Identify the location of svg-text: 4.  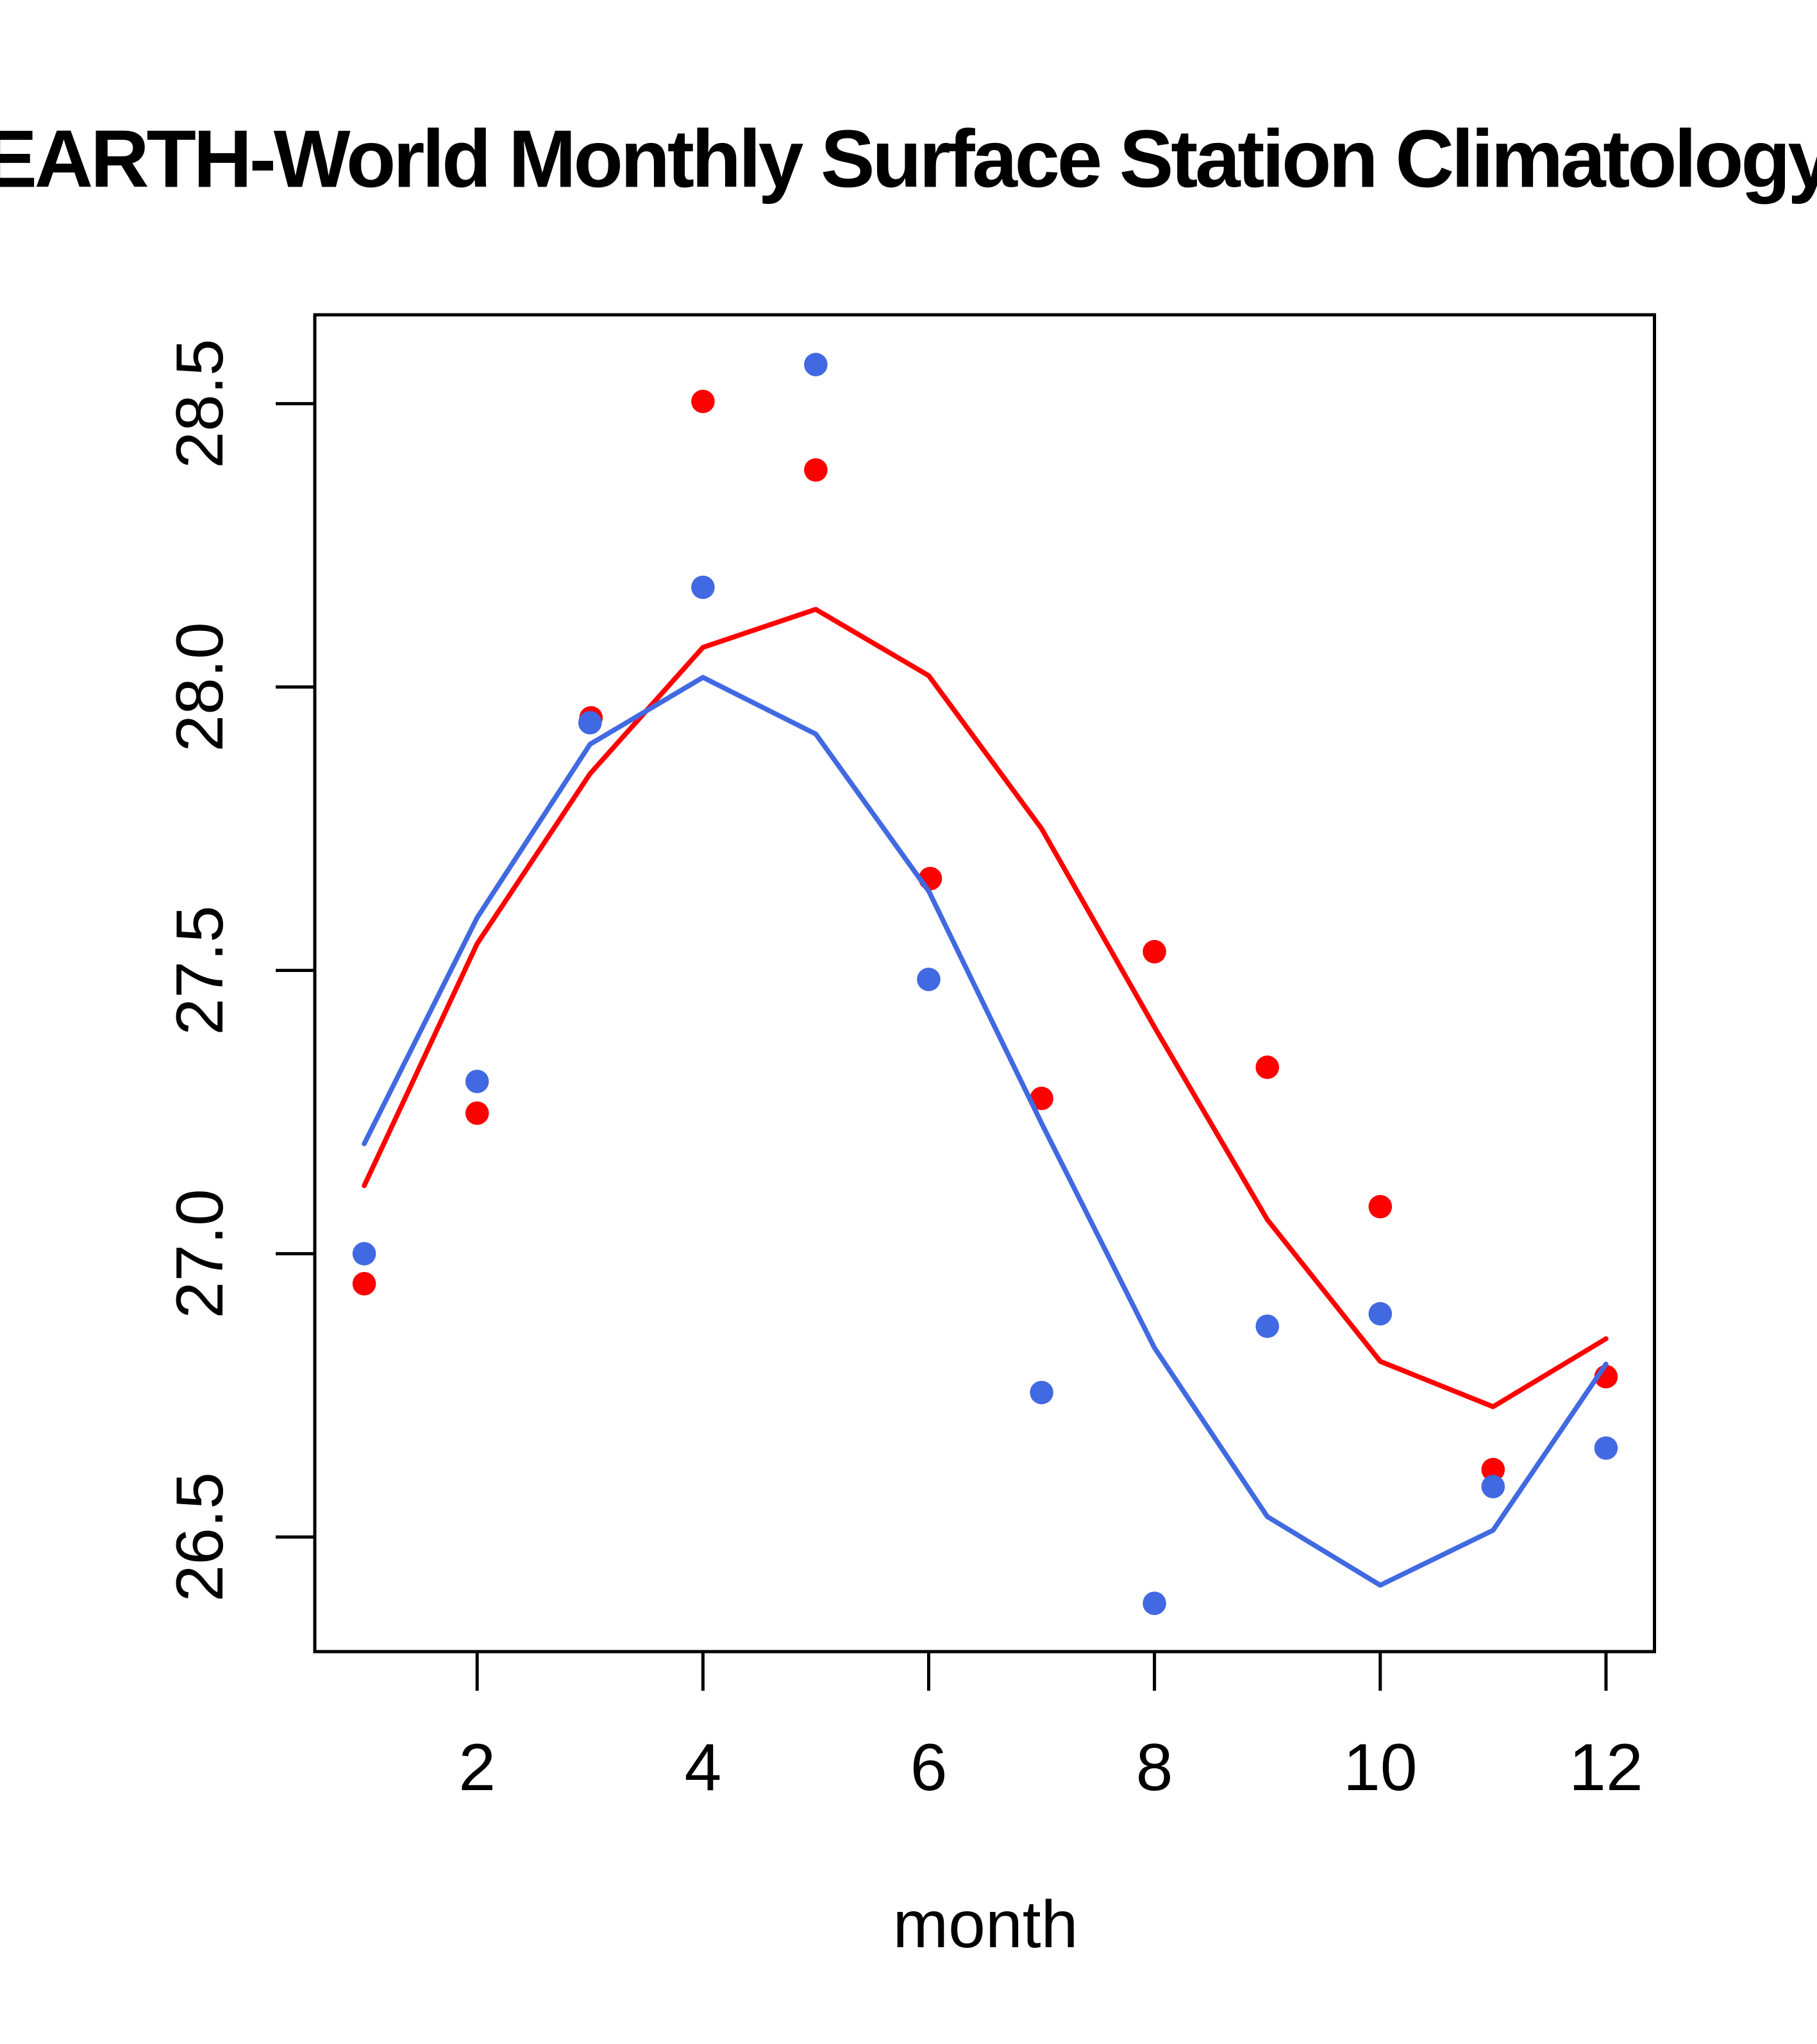
(703, 1767).